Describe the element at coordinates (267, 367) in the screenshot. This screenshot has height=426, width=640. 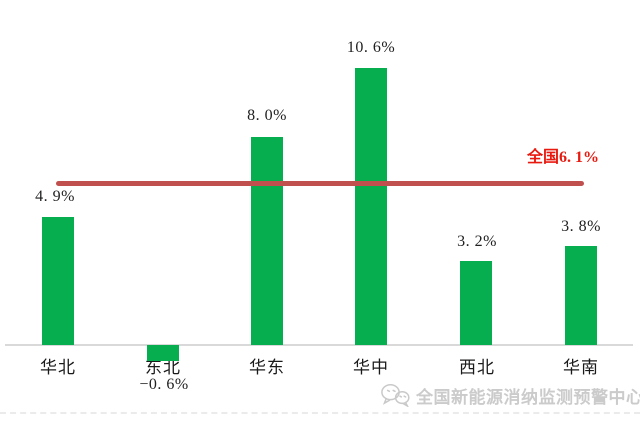
I see `category-label-east-china: 华东` at that location.